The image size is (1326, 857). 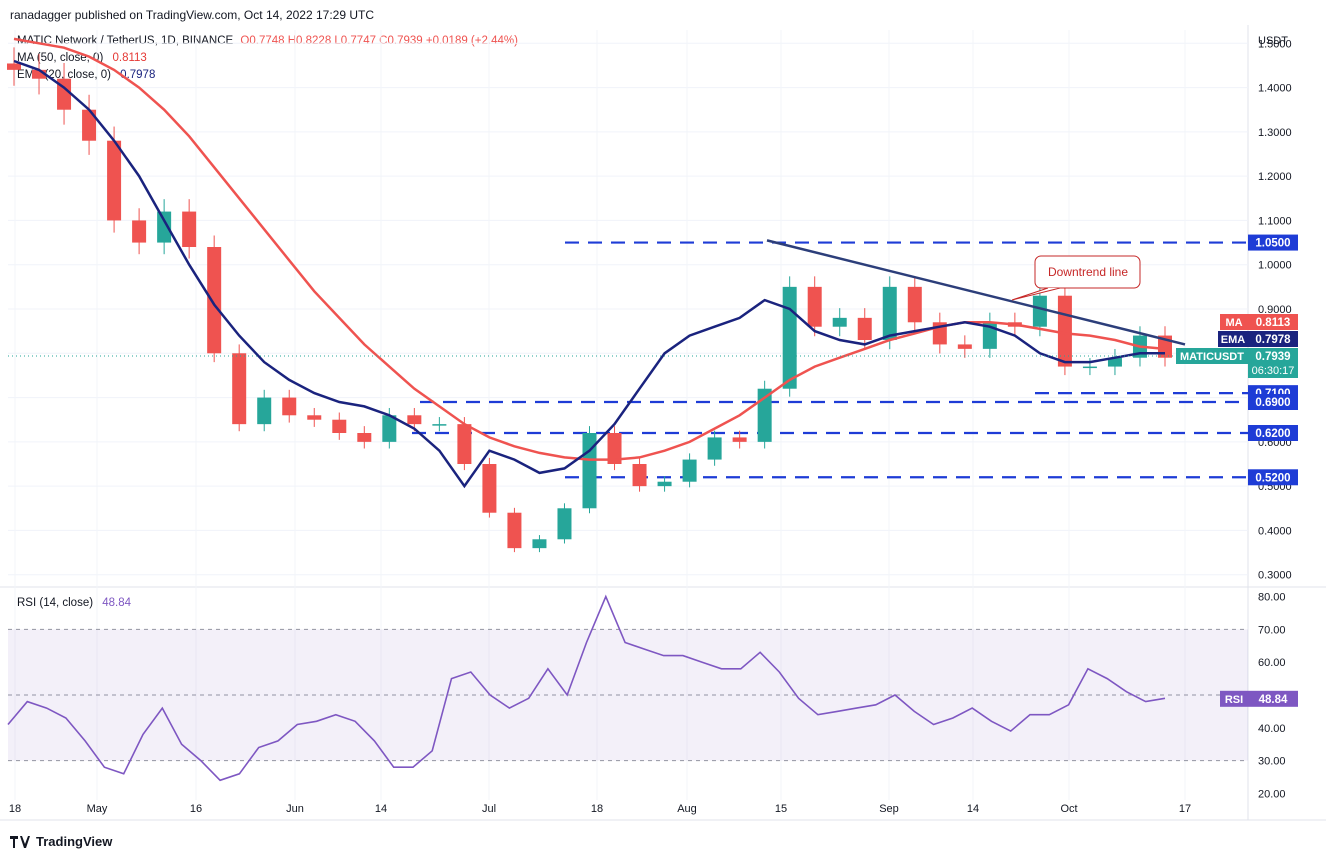 I want to click on callout-box, so click(x=1087, y=272).